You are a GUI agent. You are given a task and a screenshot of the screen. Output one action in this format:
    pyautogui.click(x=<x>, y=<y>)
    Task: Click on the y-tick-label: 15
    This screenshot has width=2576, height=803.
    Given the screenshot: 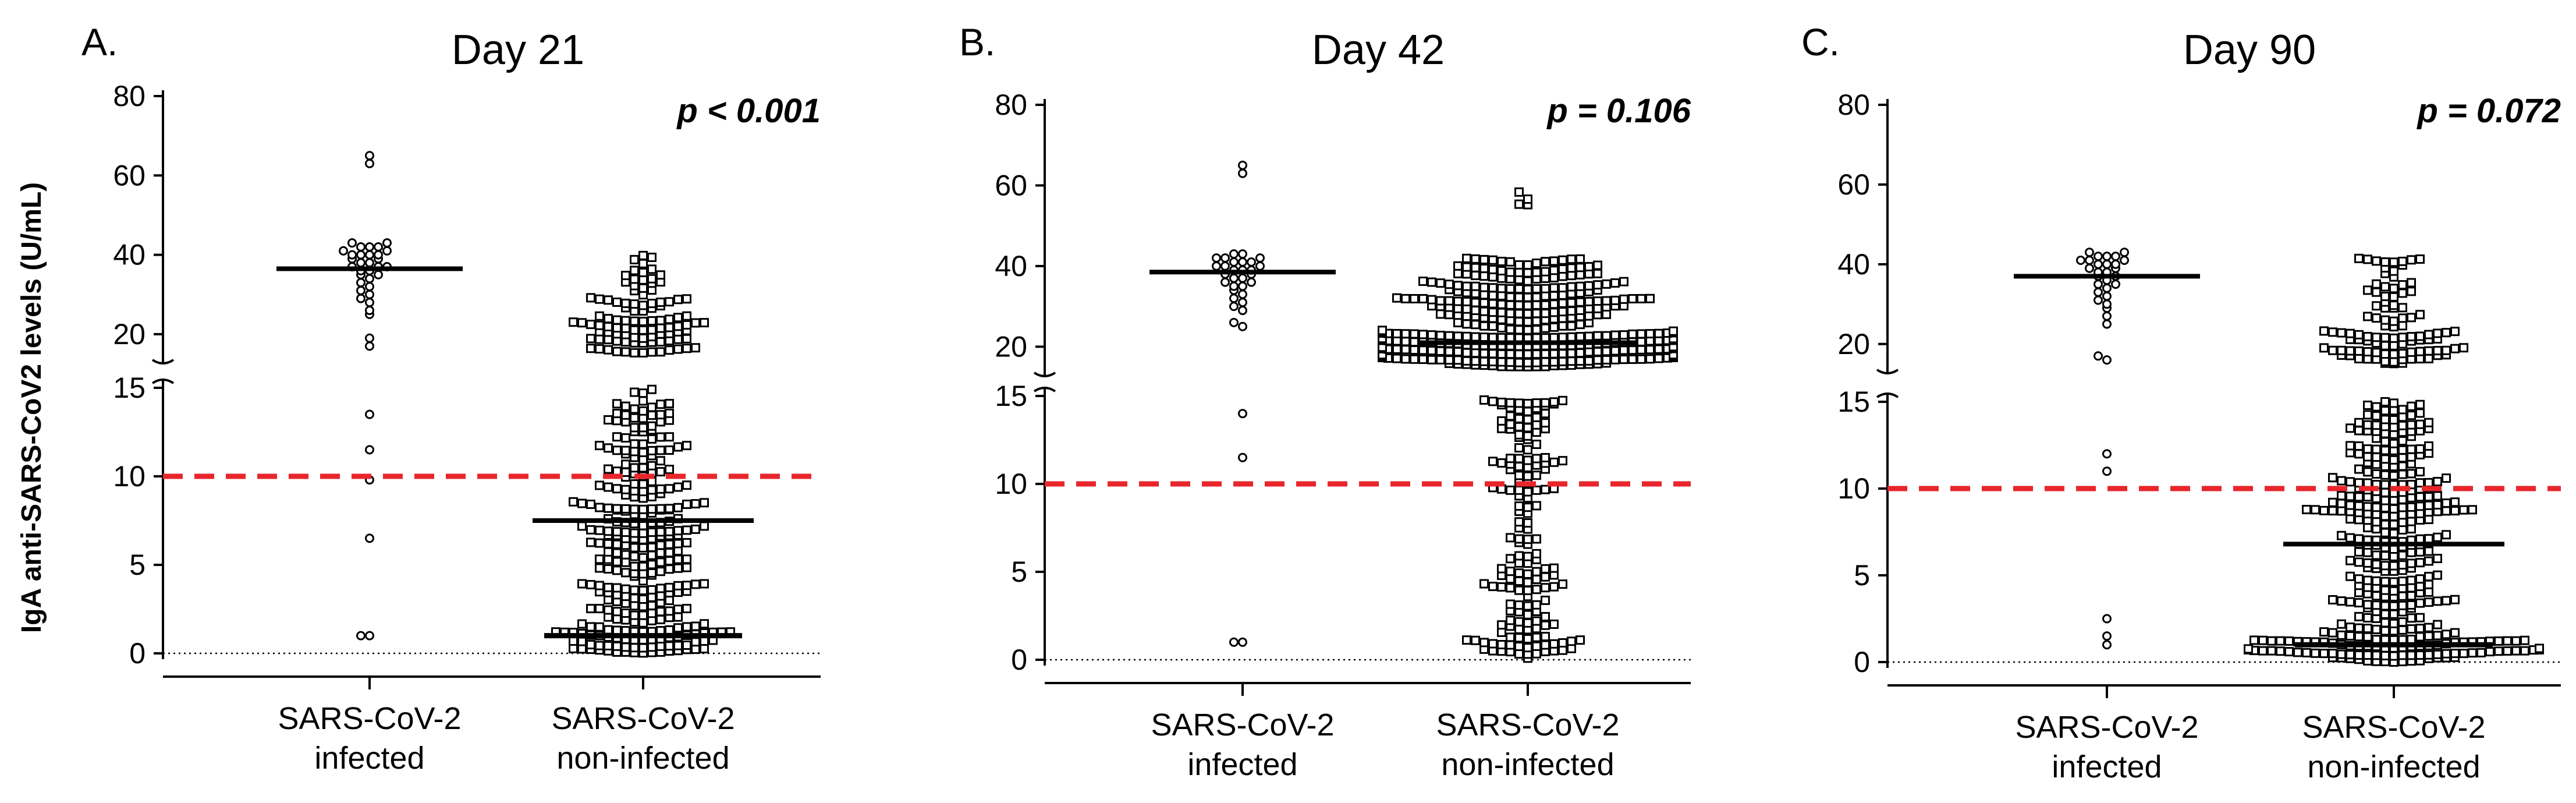 What is the action you would take?
    pyautogui.click(x=1854, y=401)
    